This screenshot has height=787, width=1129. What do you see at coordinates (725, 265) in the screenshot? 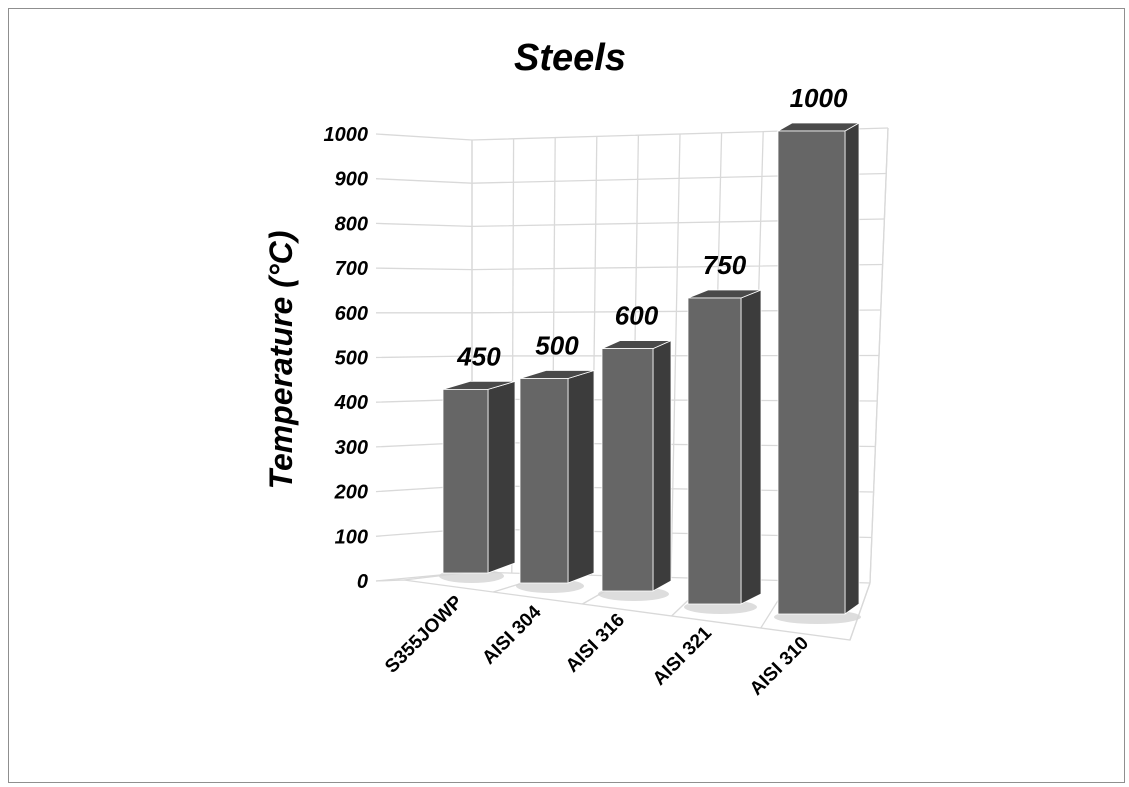
I see `data-label: 750` at bounding box center [725, 265].